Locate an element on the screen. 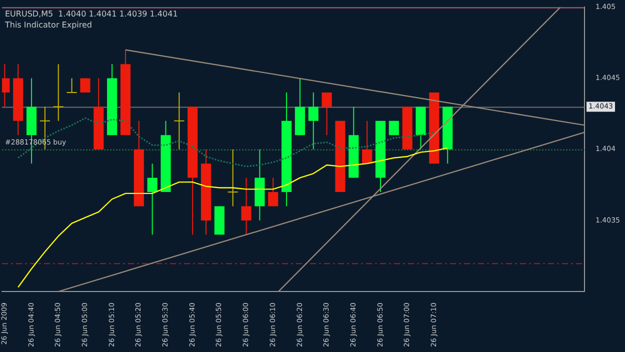  chart-title: EURUSD,M5 1.4040 1.4041 1.4039 1.4041 is located at coordinates (91, 13).